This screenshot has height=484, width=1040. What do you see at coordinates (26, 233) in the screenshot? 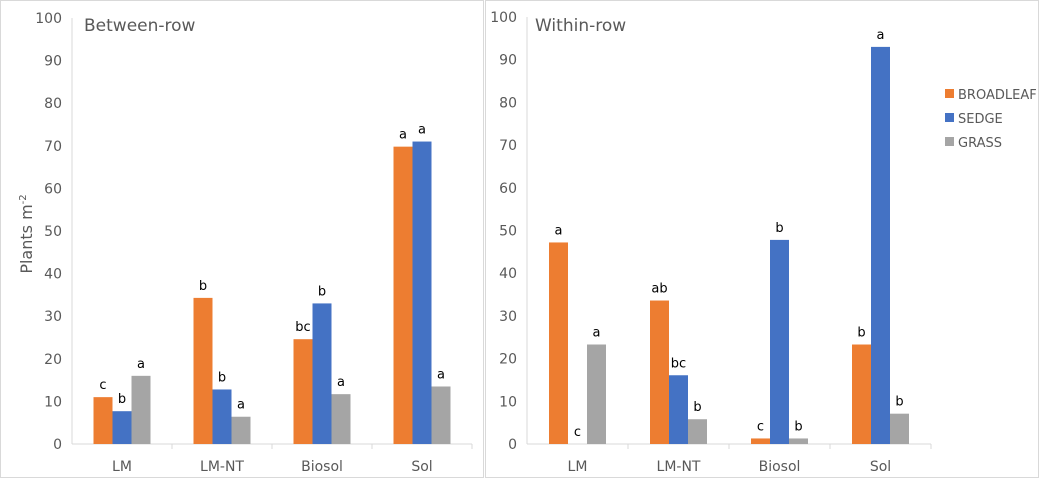
I see `y-axis-label: Plants m-2` at bounding box center [26, 233].